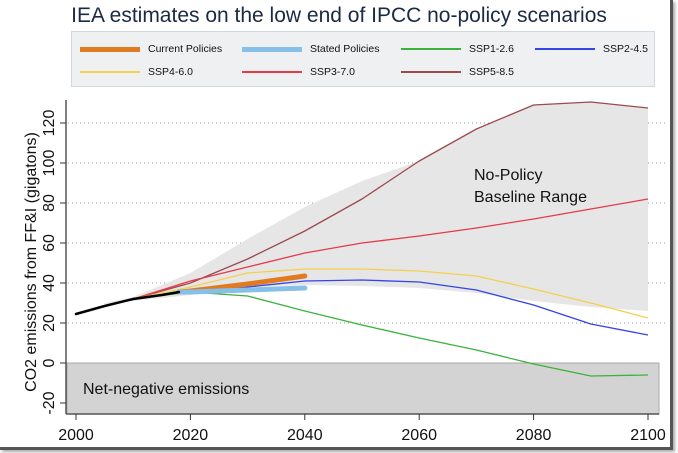 The image size is (678, 453). I want to click on net-negative-region, so click(363, 388).